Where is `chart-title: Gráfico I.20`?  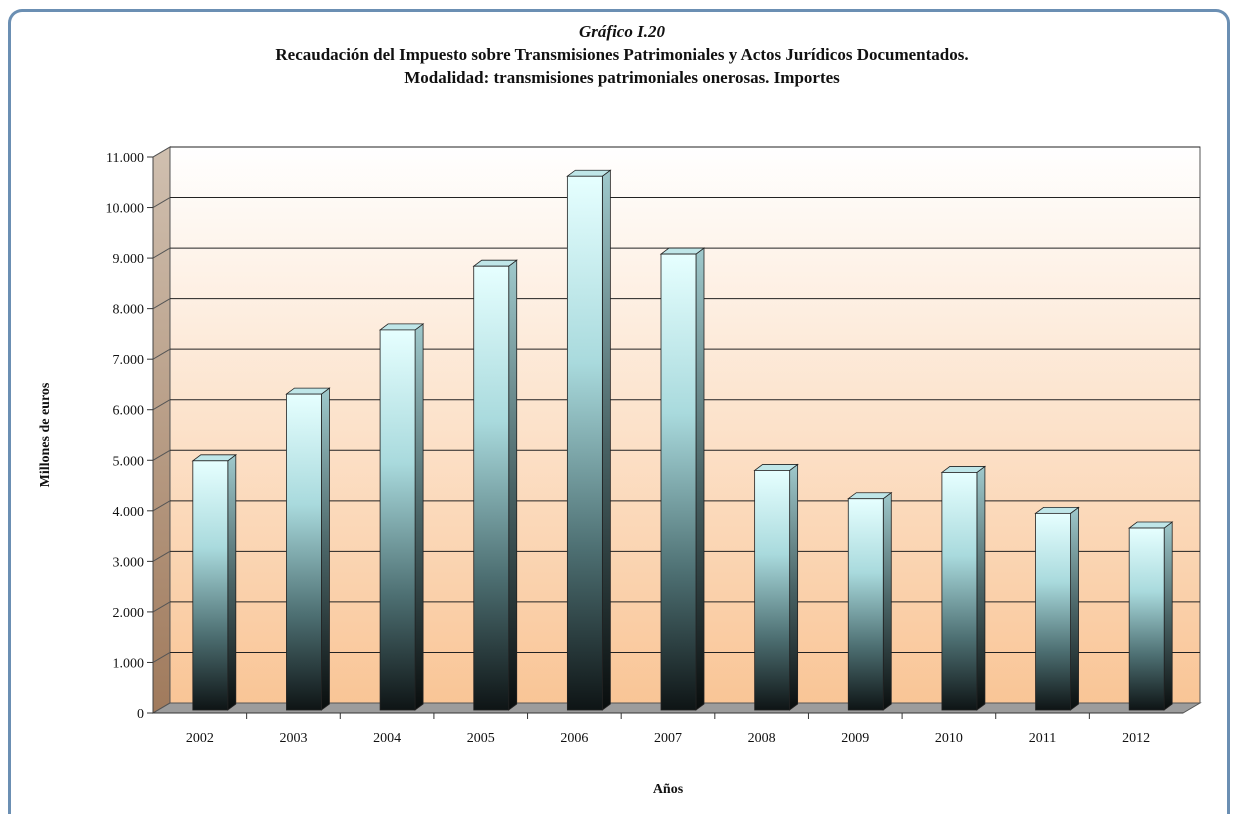 chart-title: Gráfico I.20 is located at coordinates (622, 31).